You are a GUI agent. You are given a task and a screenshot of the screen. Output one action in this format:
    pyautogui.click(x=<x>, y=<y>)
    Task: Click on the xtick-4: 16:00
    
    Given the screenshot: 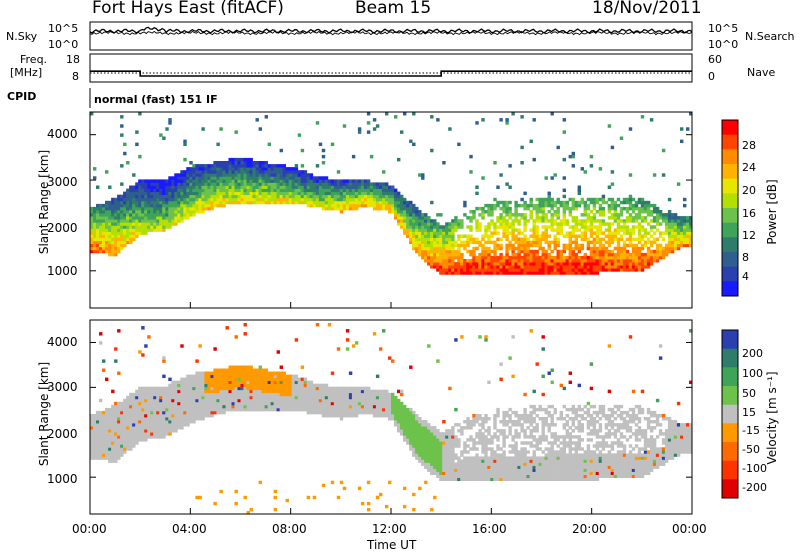 What is the action you would take?
    pyautogui.click(x=489, y=529)
    